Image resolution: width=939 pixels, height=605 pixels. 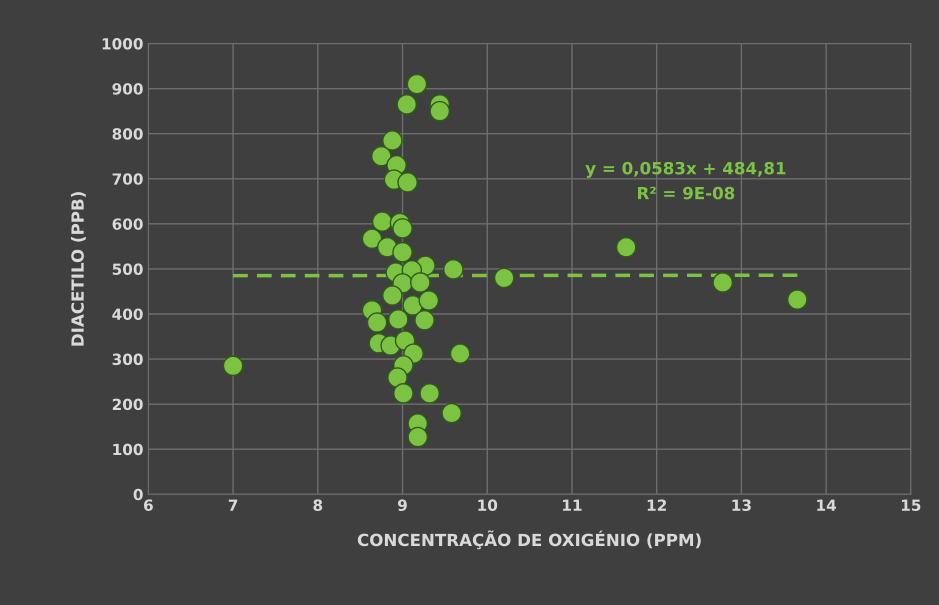 What do you see at coordinates (127, 314) in the screenshot?
I see `y-tick-label: 400` at bounding box center [127, 314].